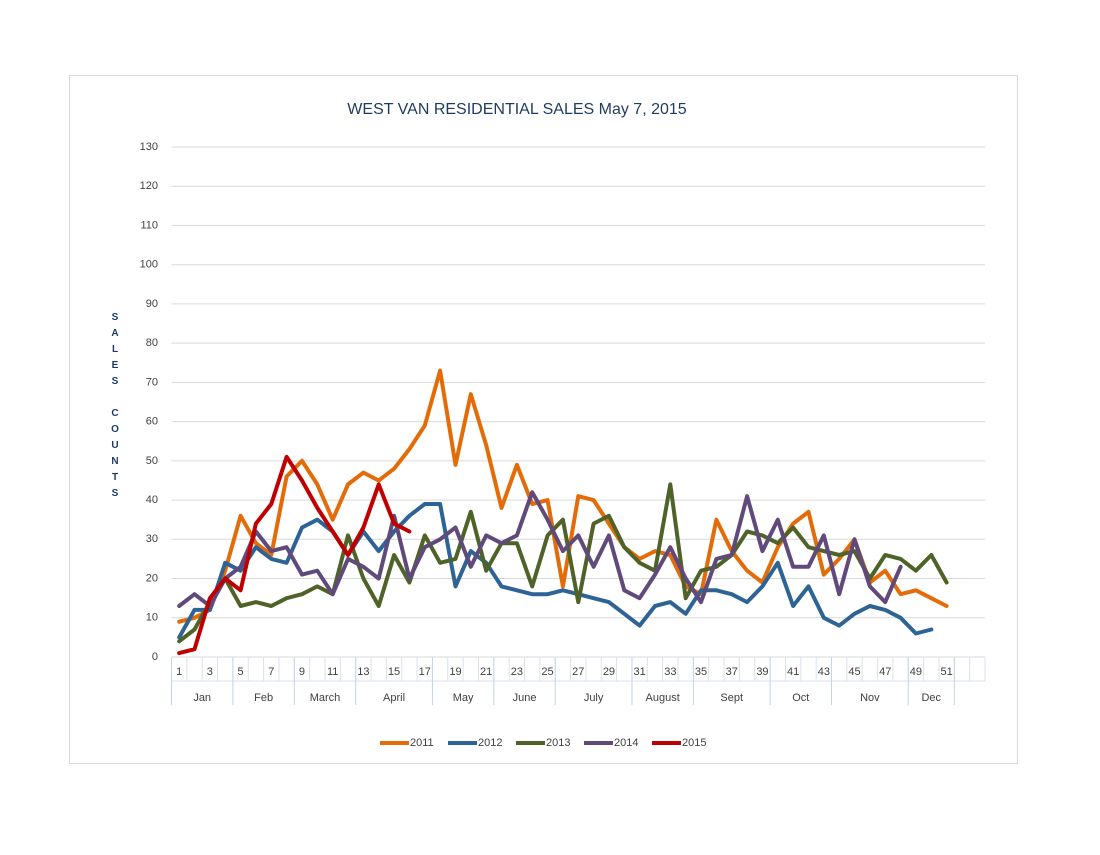 Image resolution: width=1100 pixels, height=855 pixels. What do you see at coordinates (916, 672) in the screenshot?
I see `x-tick-label: 49` at bounding box center [916, 672].